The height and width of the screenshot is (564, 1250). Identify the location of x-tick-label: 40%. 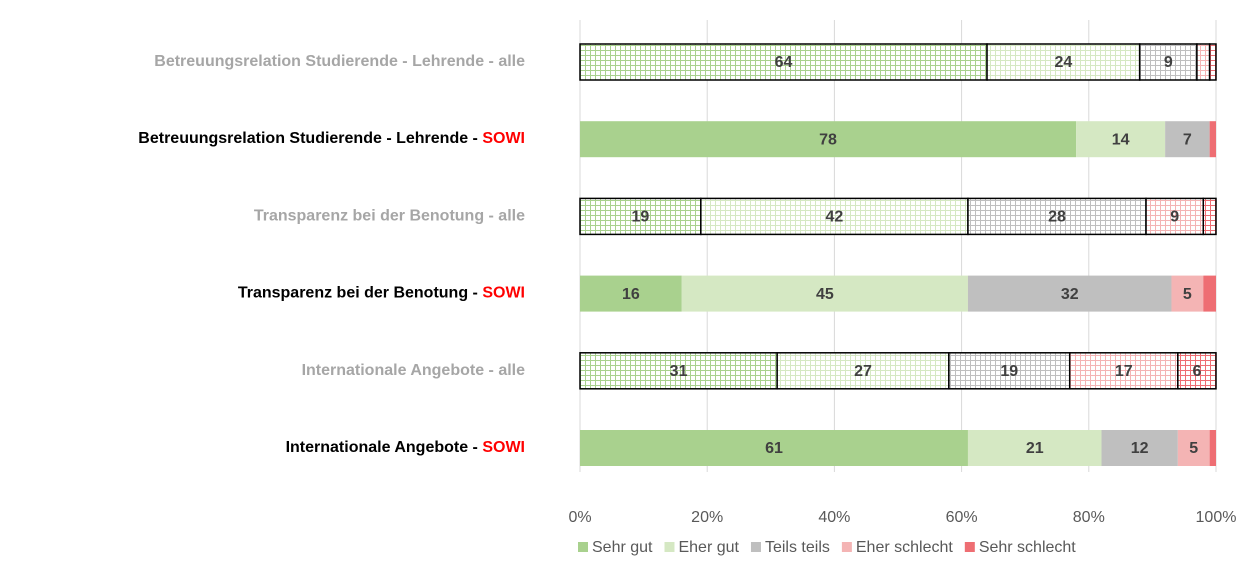
(834, 517).